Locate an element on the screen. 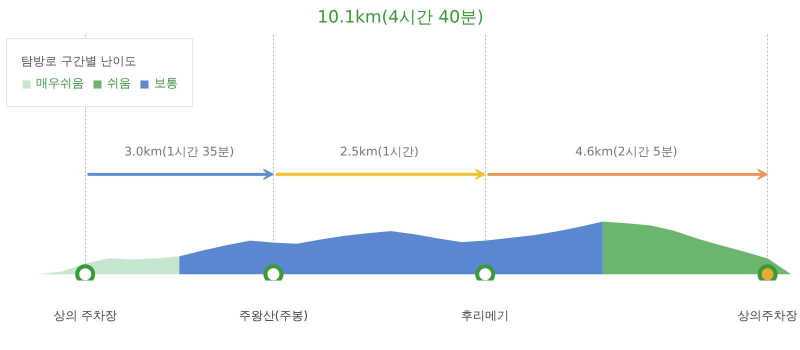  chart-title: 10.1km(4시간 40분) is located at coordinates (400, 18).